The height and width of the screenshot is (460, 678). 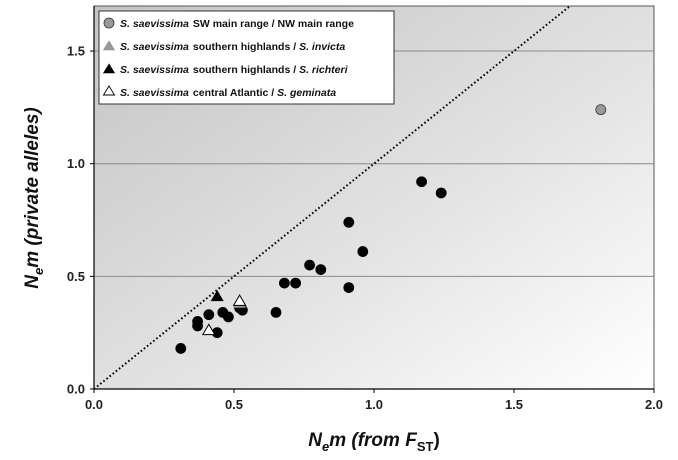 What do you see at coordinates (325, 446) in the screenshot?
I see `x-label-sub-e: e` at bounding box center [325, 446].